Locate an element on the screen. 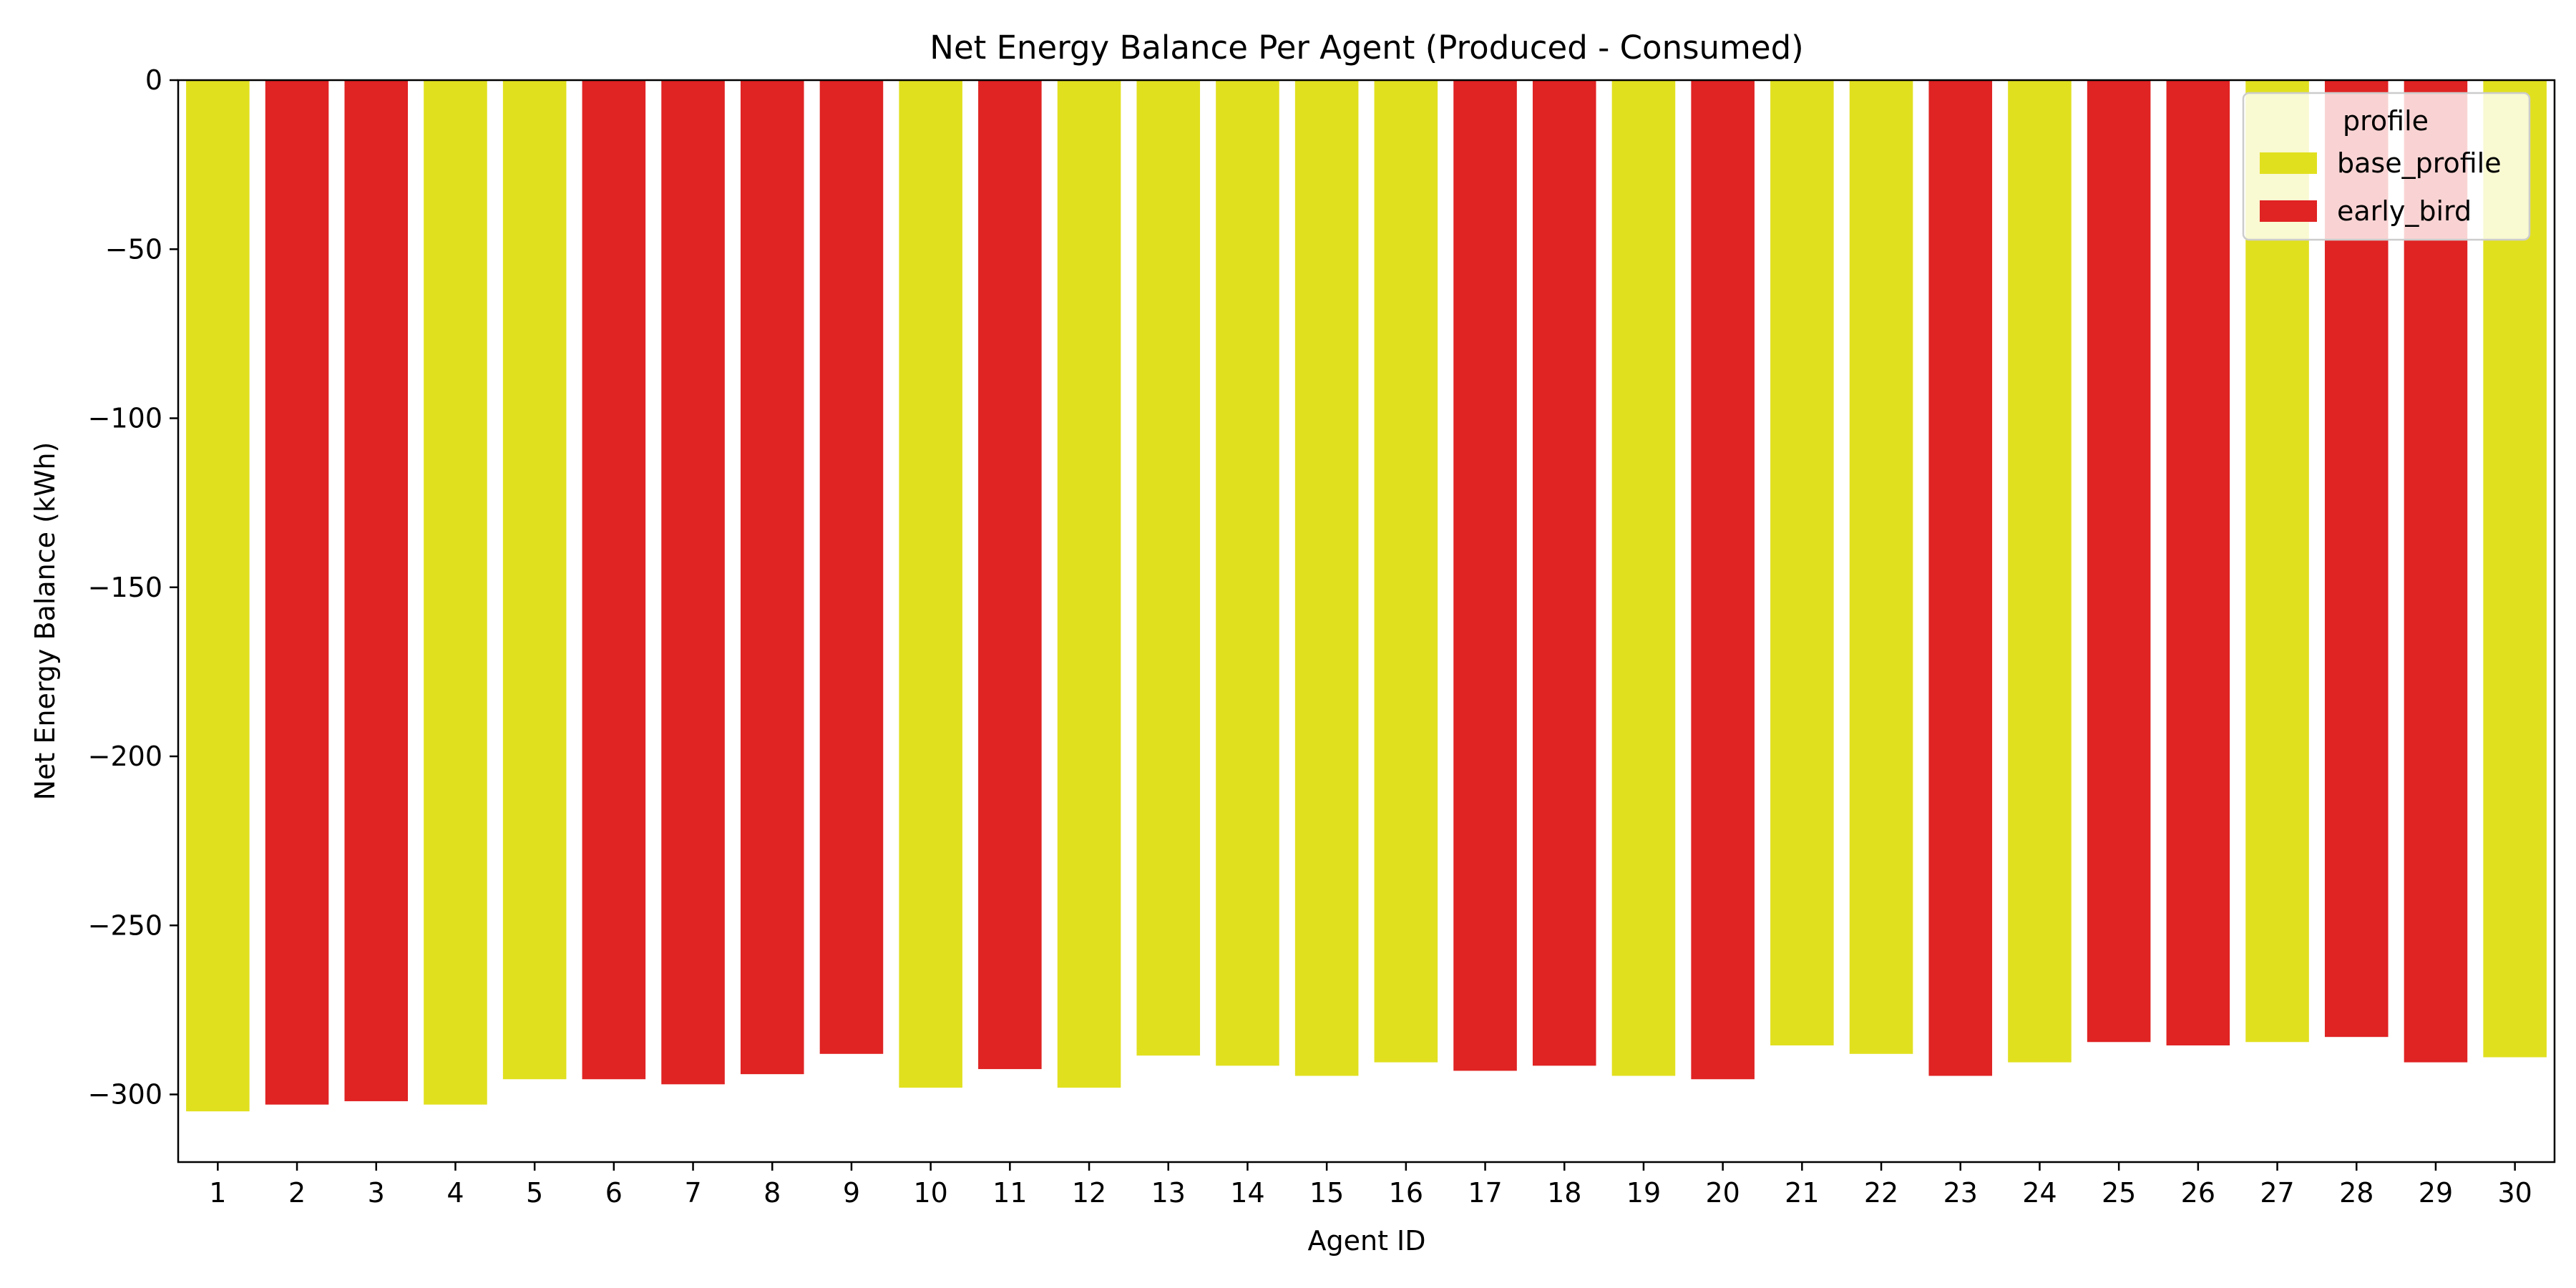 This screenshot has width=2576, height=1288. x-tick-label: 17 is located at coordinates (1485, 1193).